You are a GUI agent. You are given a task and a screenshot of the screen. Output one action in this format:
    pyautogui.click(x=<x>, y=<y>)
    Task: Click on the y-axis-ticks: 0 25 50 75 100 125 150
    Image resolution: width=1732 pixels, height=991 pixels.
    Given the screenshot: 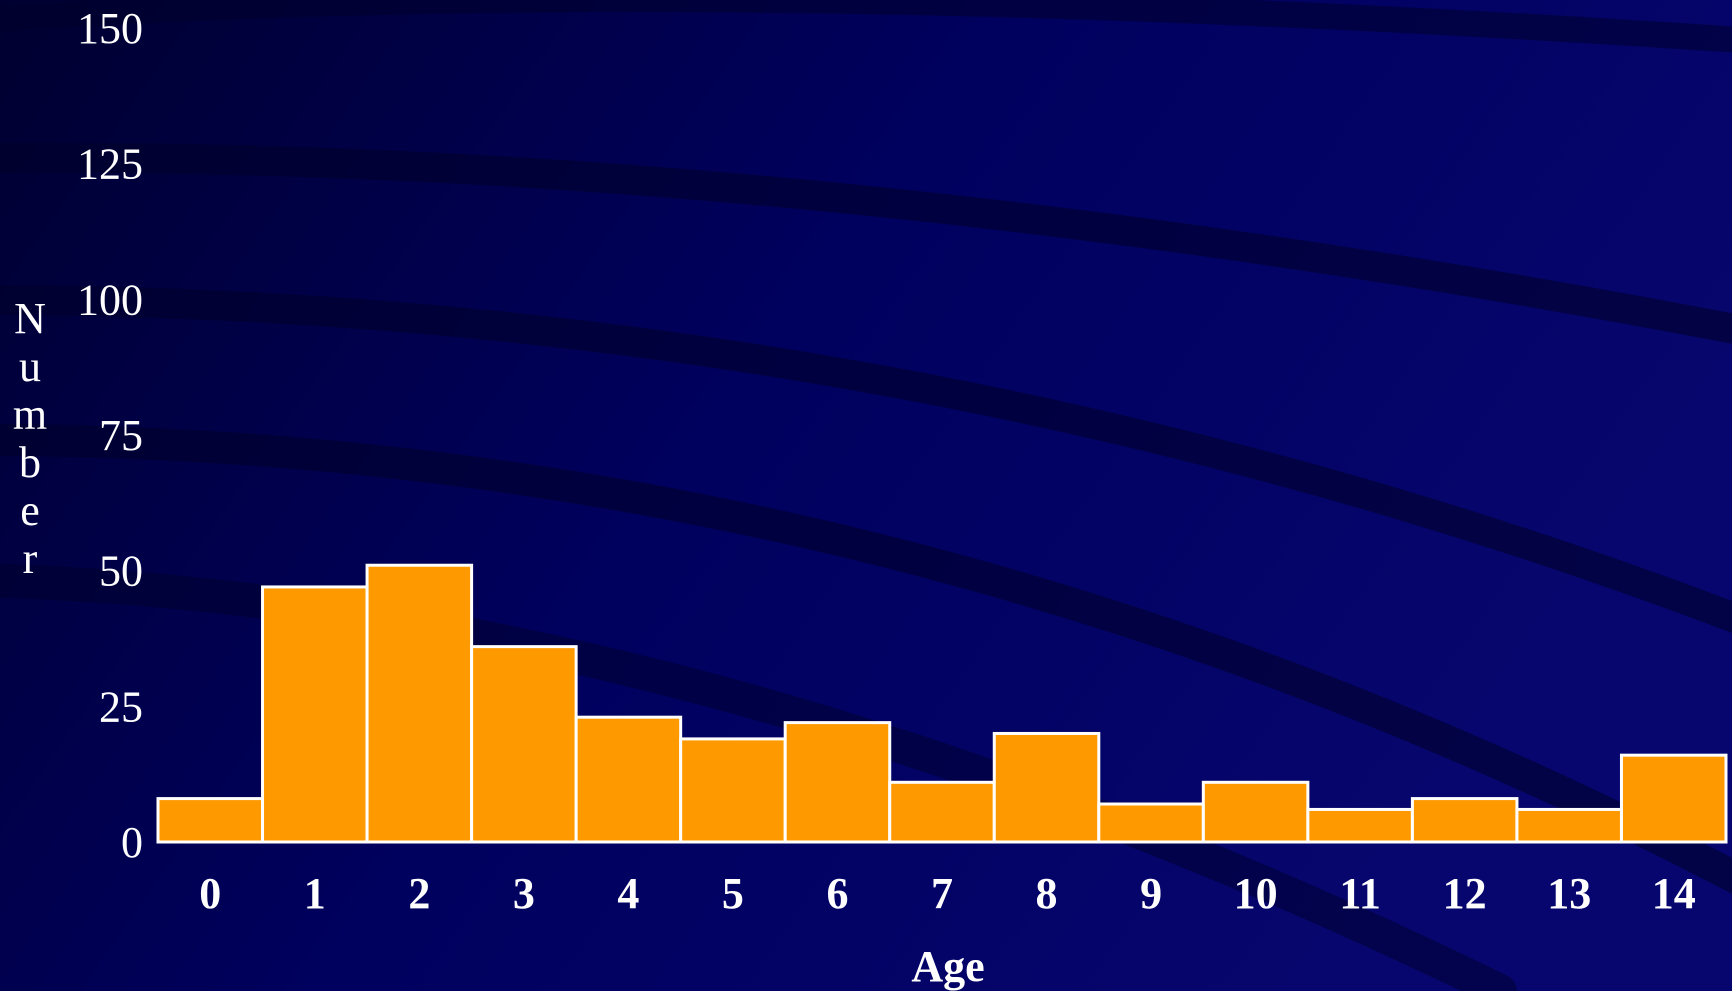 What is the action you would take?
    pyautogui.click(x=110, y=435)
    